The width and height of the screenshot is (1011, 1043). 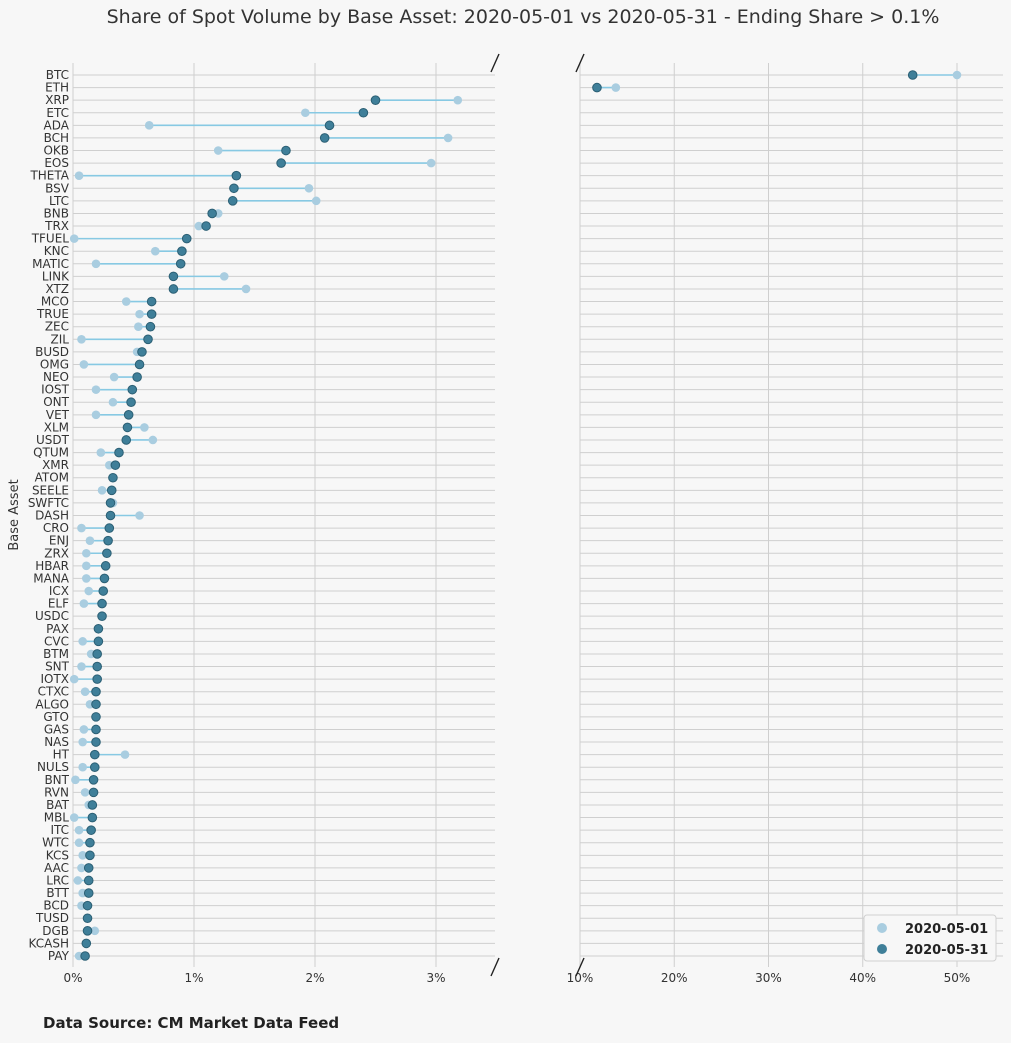 I want to click on y-tick-label: TRUE, so click(x=52, y=314).